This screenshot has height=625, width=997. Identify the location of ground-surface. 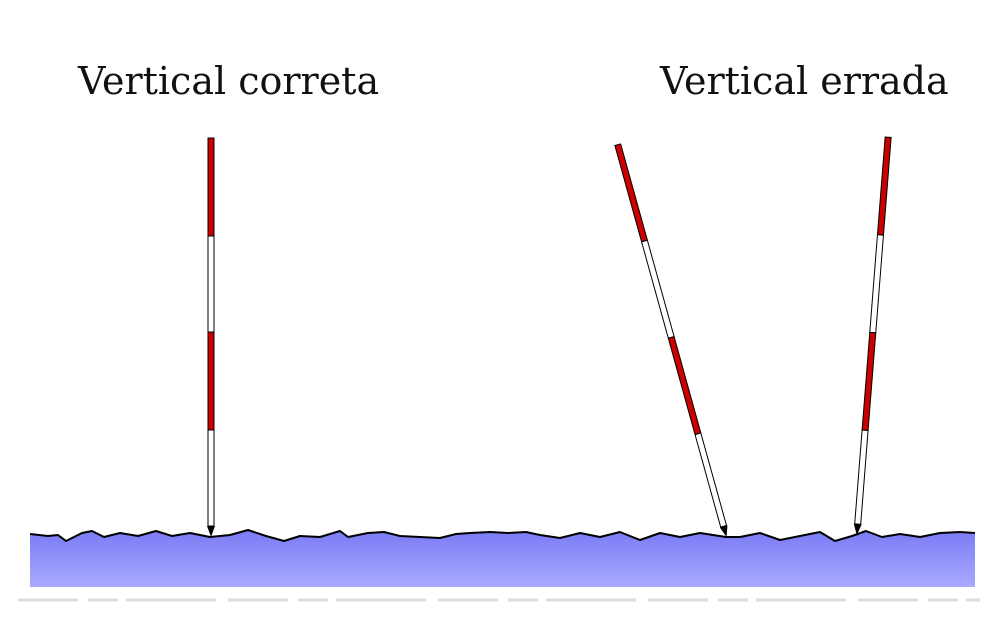
(502, 558).